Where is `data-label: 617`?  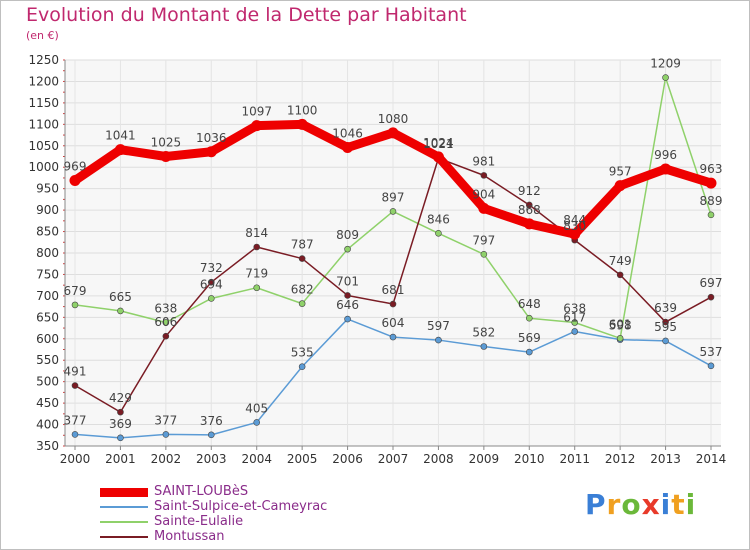
data-label: 617 is located at coordinates (574, 317).